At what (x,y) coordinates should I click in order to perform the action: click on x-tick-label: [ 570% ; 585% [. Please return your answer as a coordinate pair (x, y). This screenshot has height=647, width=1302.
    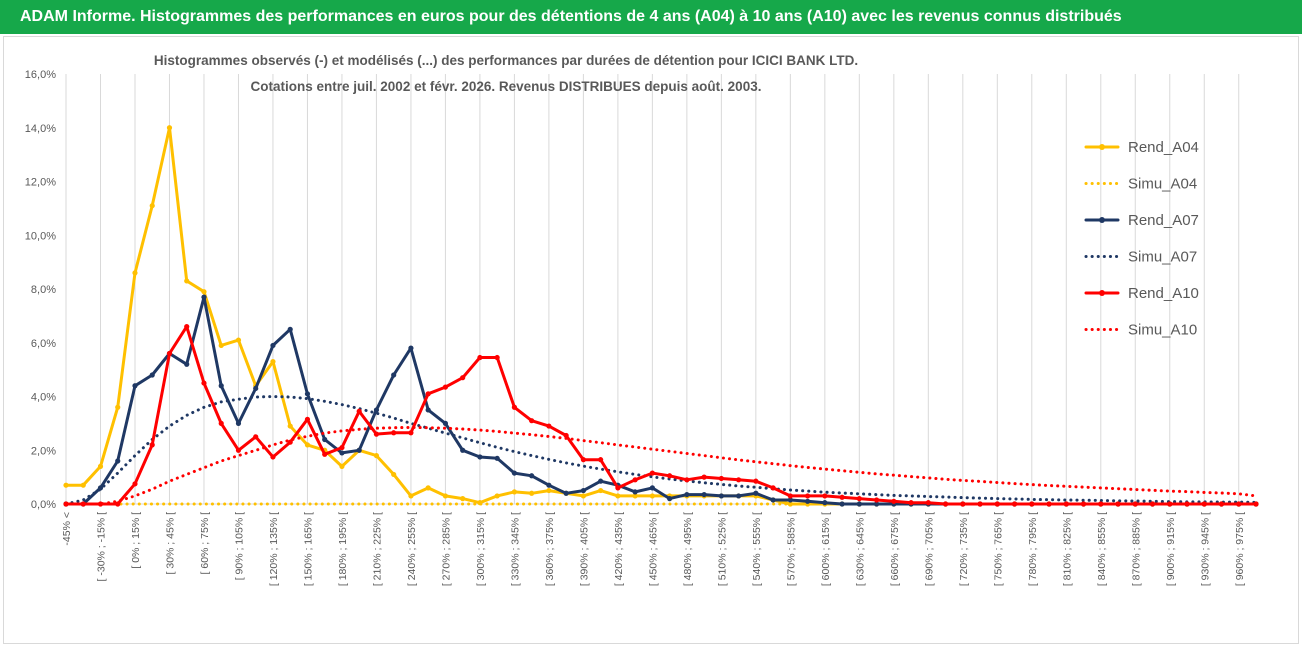
    Looking at the image, I should click on (791, 549).